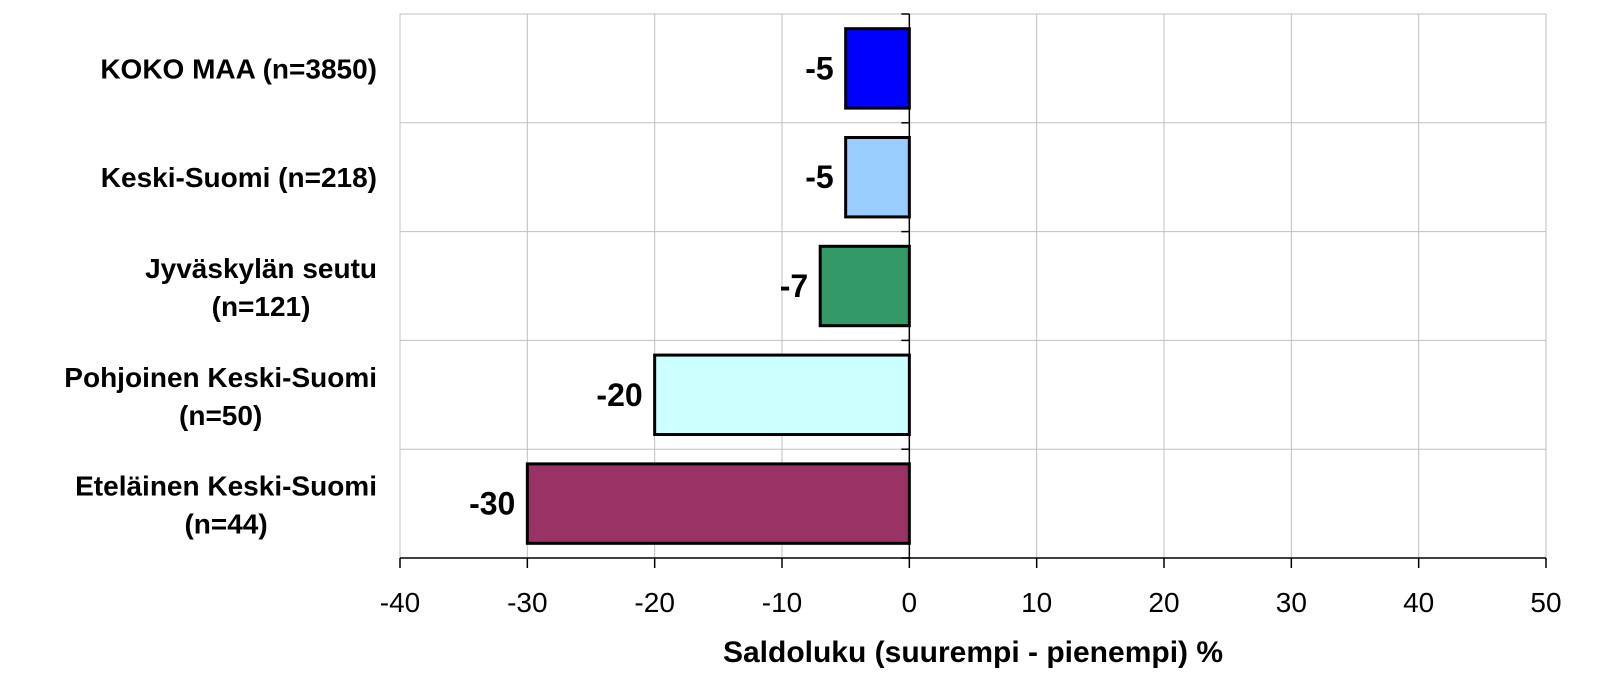 The width and height of the screenshot is (1622, 692). Describe the element at coordinates (1545, 602) in the screenshot. I see `x-tick-label-9: 50` at that location.